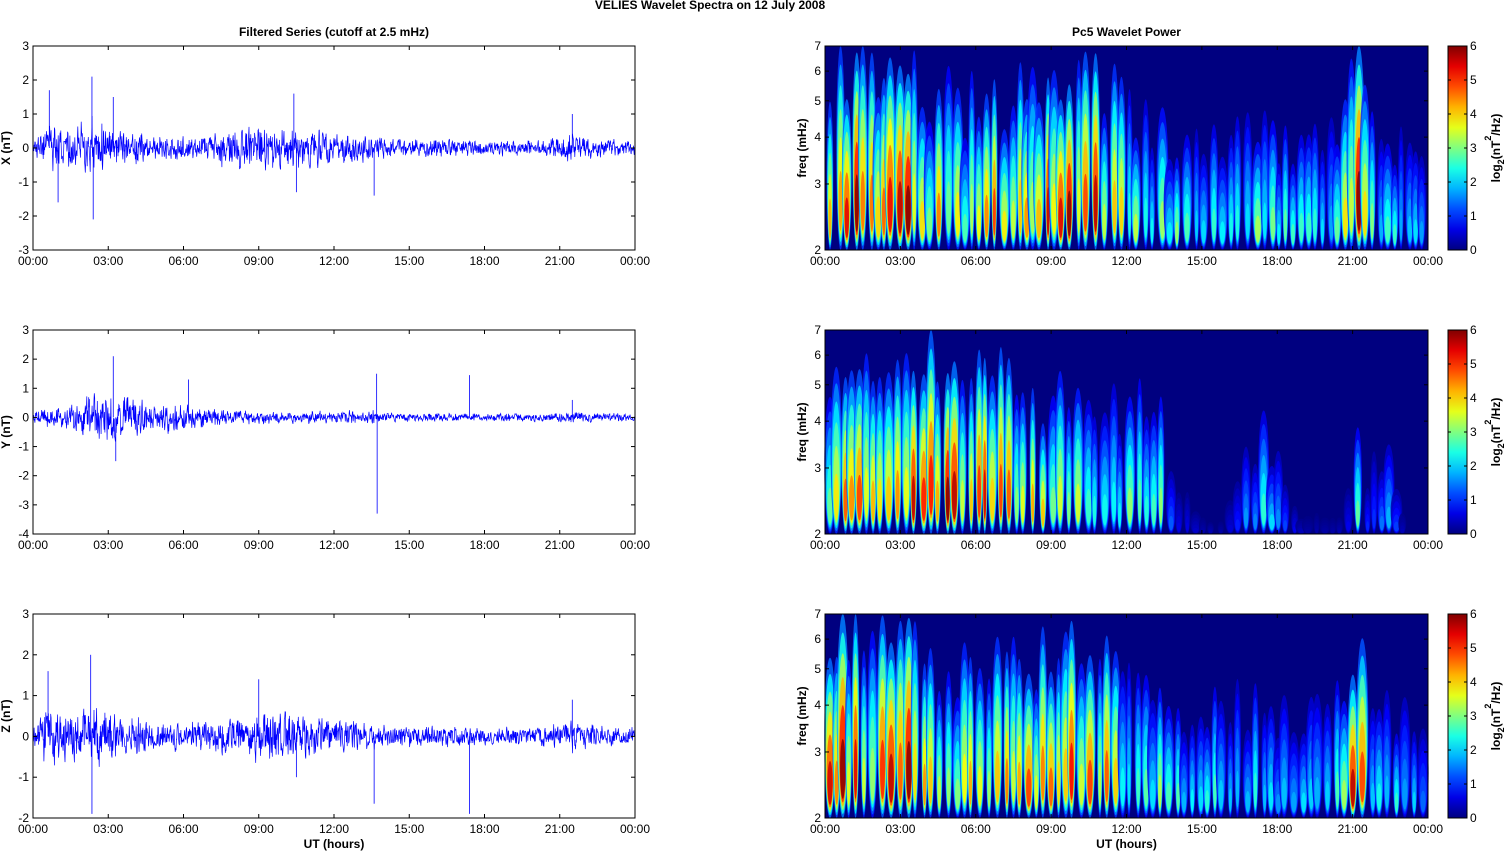  Describe the element at coordinates (1473, 250) in the screenshot. I see `colorbar-tick-label: 0` at that location.